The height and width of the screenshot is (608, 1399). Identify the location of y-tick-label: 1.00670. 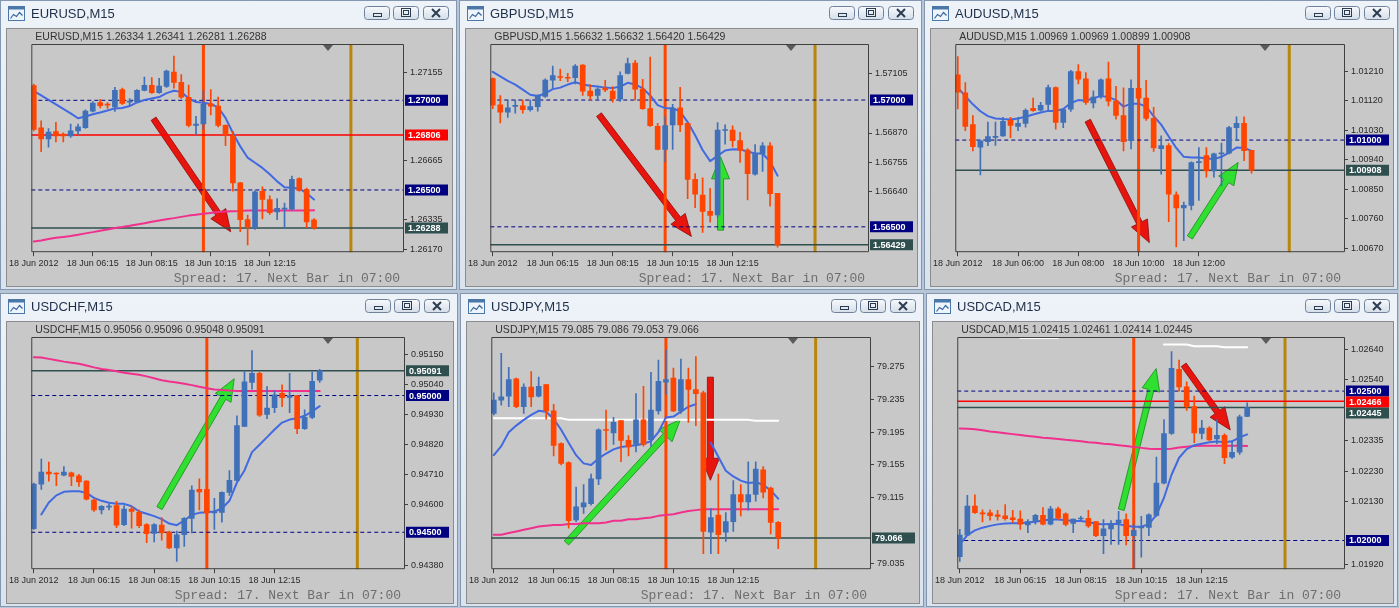
(1367, 247).